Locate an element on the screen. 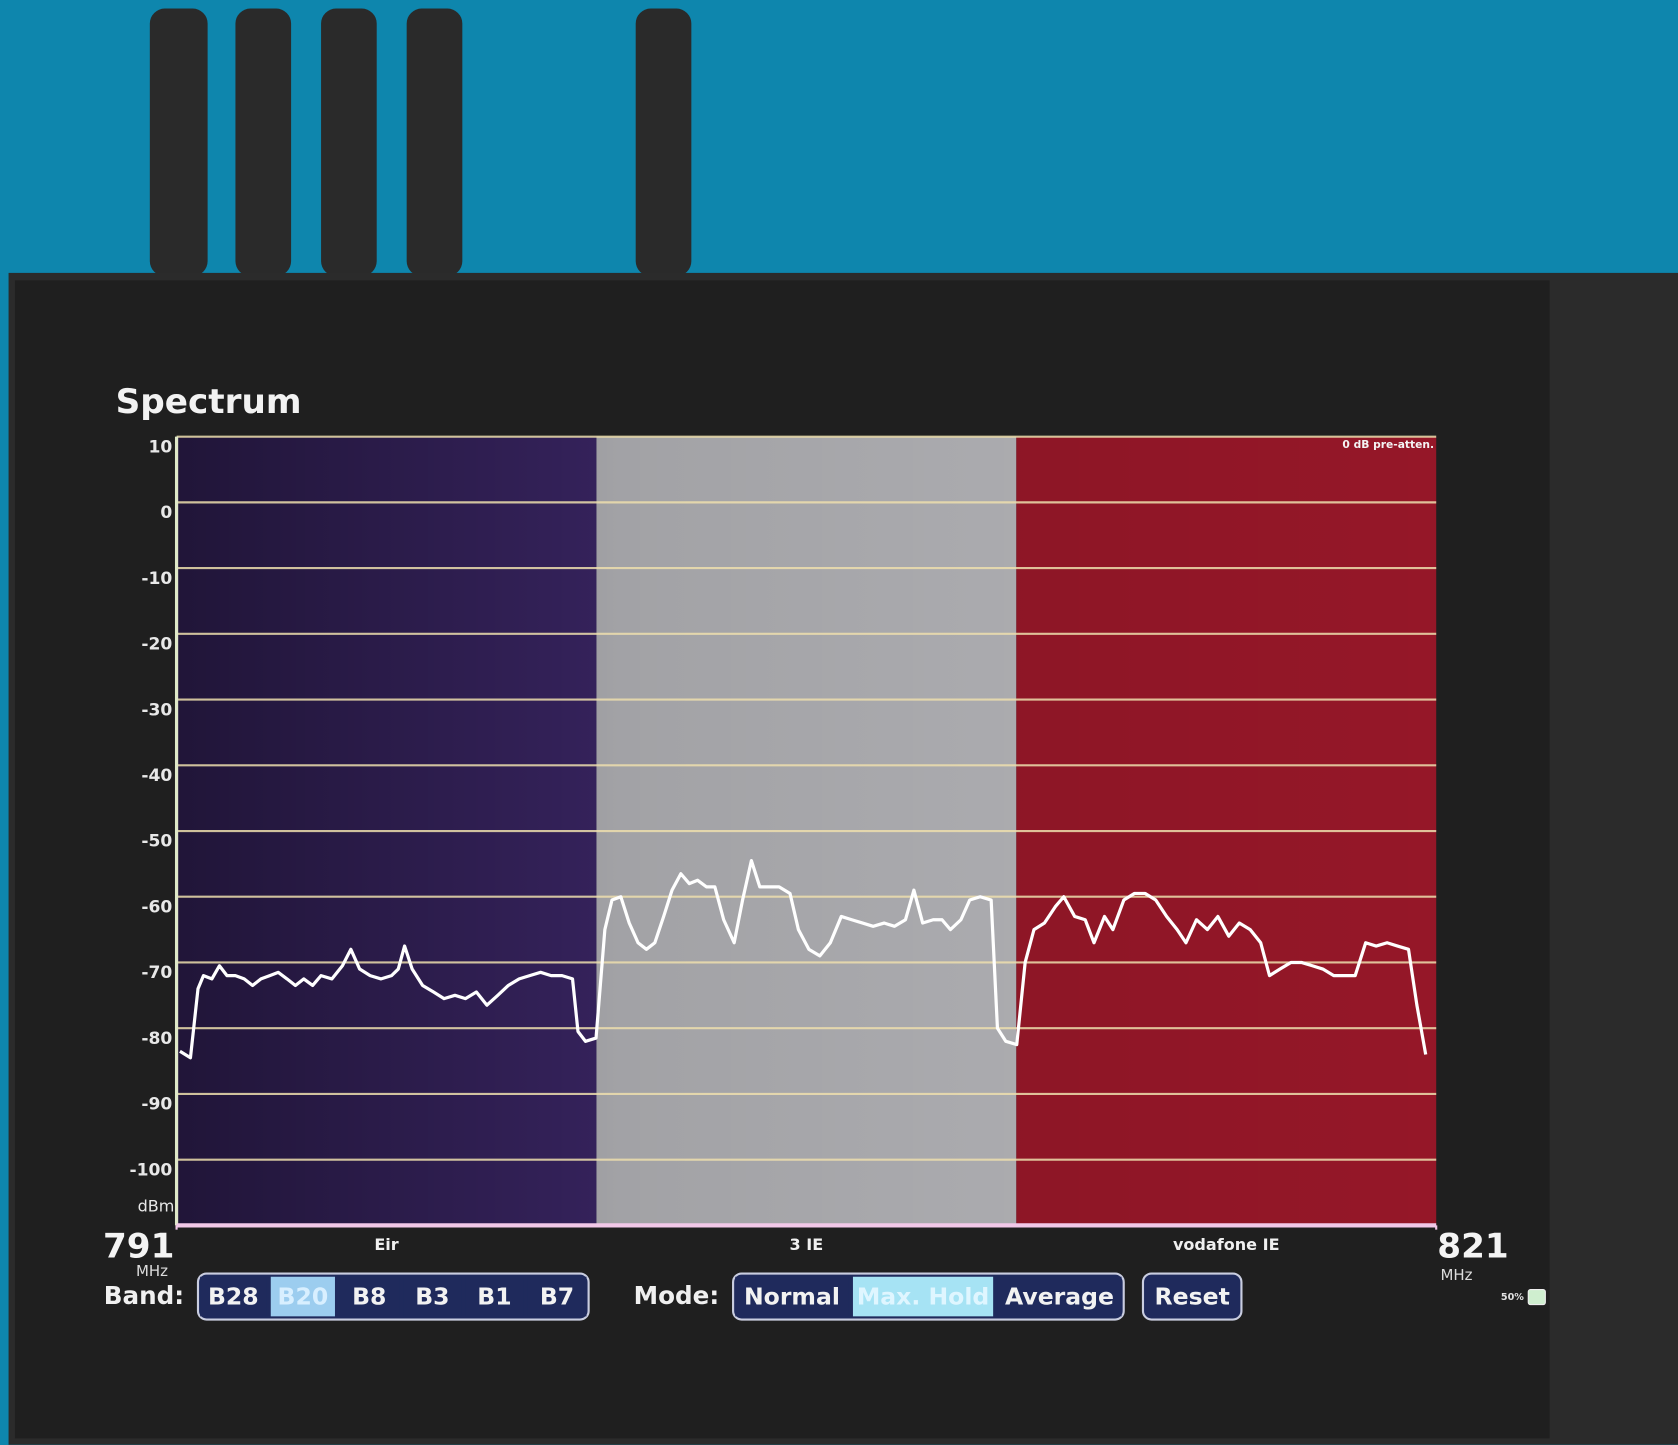 This screenshot has width=1678, height=1445. mode-button: Average is located at coordinates (1059, 1296).